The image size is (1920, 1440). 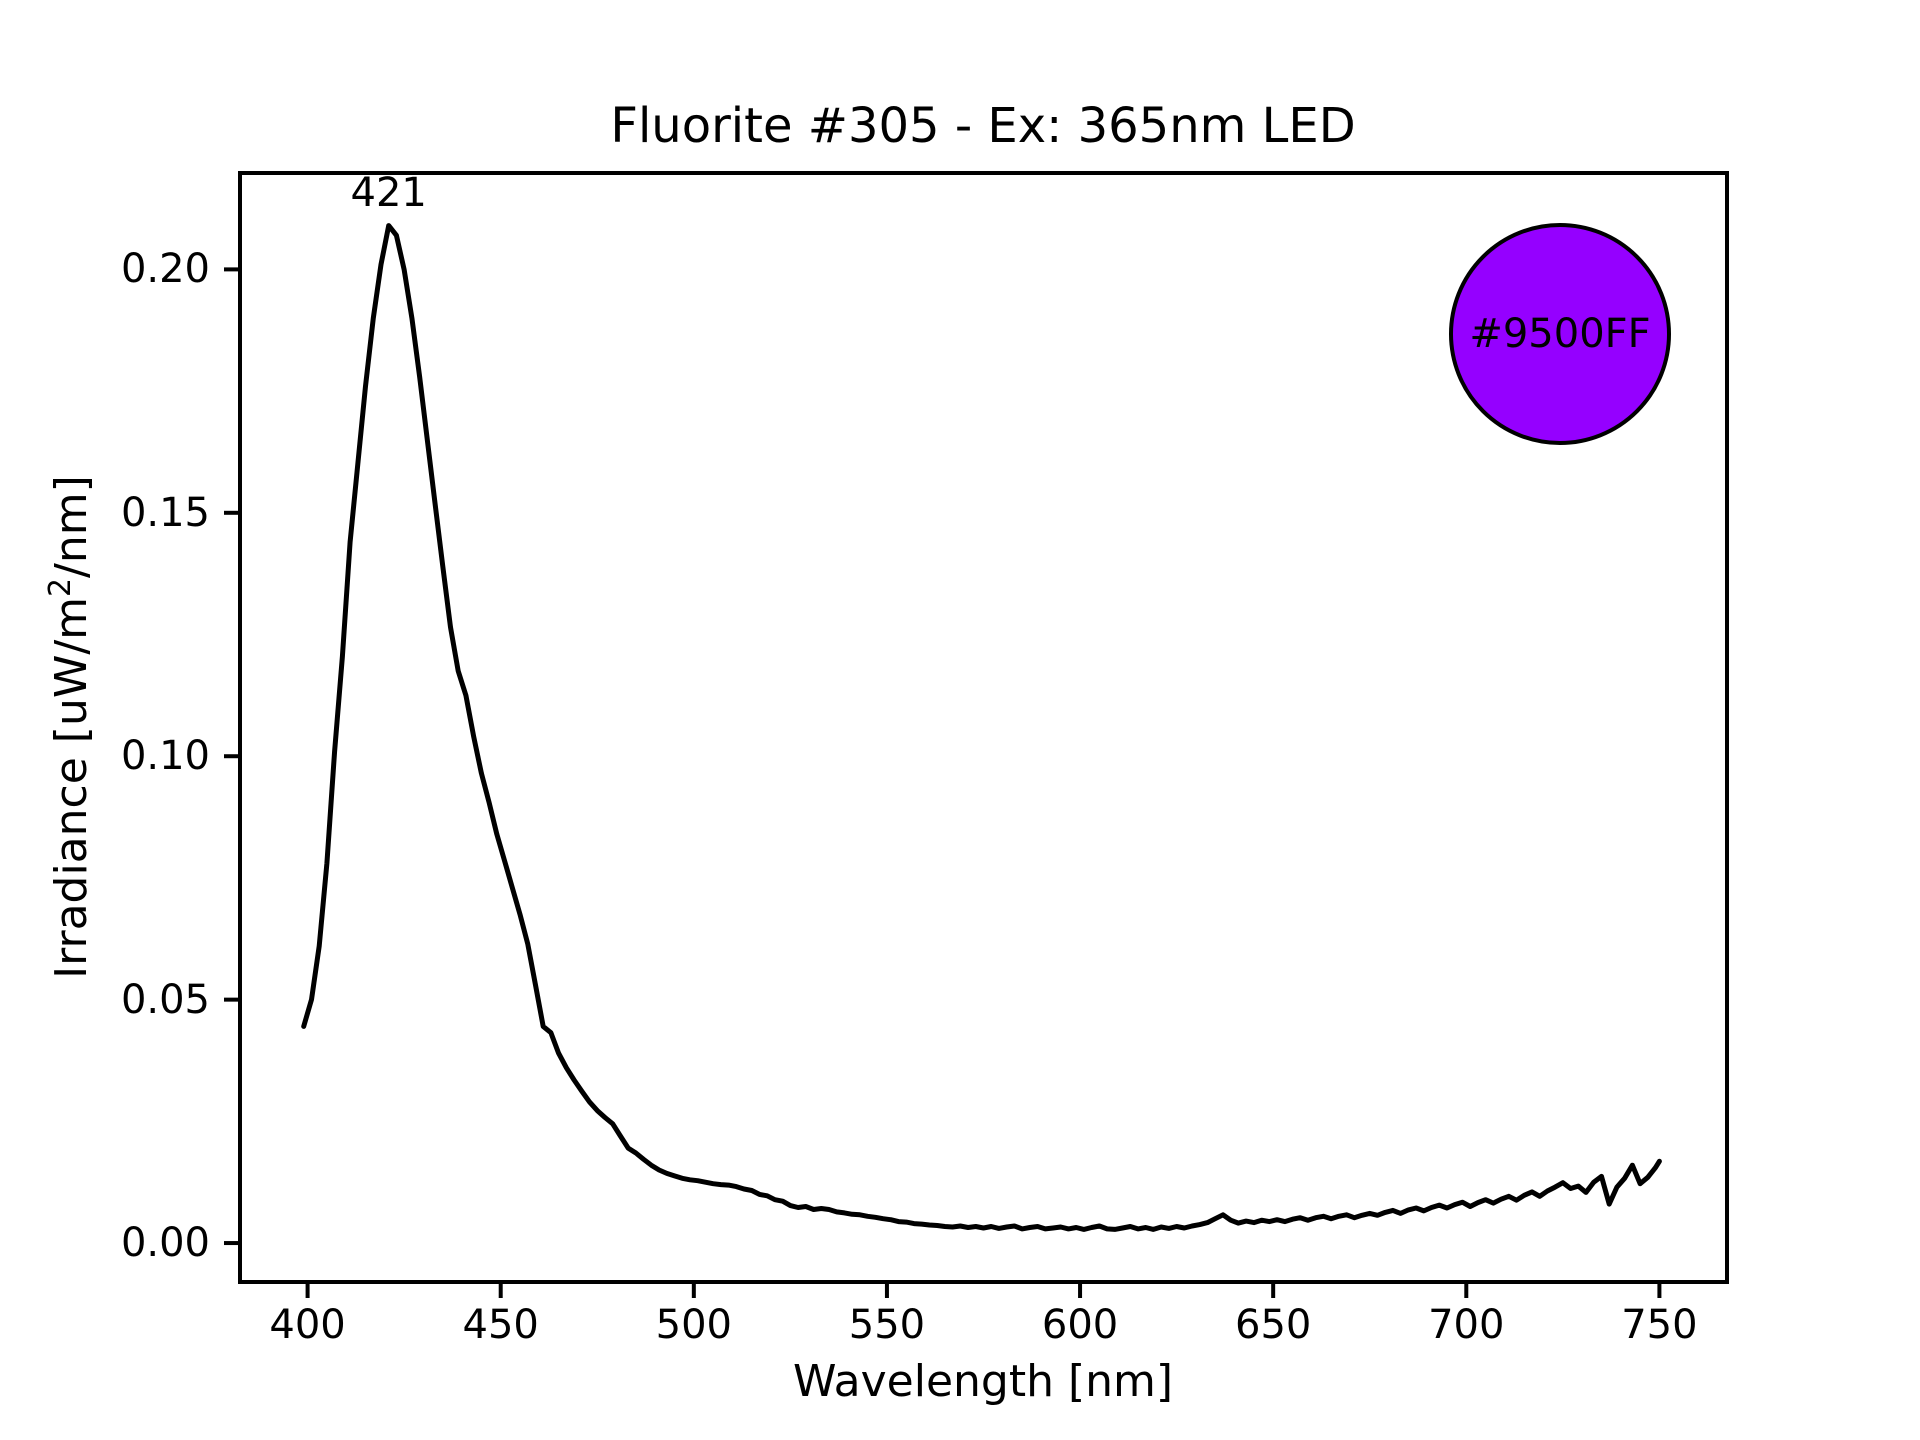 I want to click on y-tick-label: 0.10, so click(x=165, y=756).